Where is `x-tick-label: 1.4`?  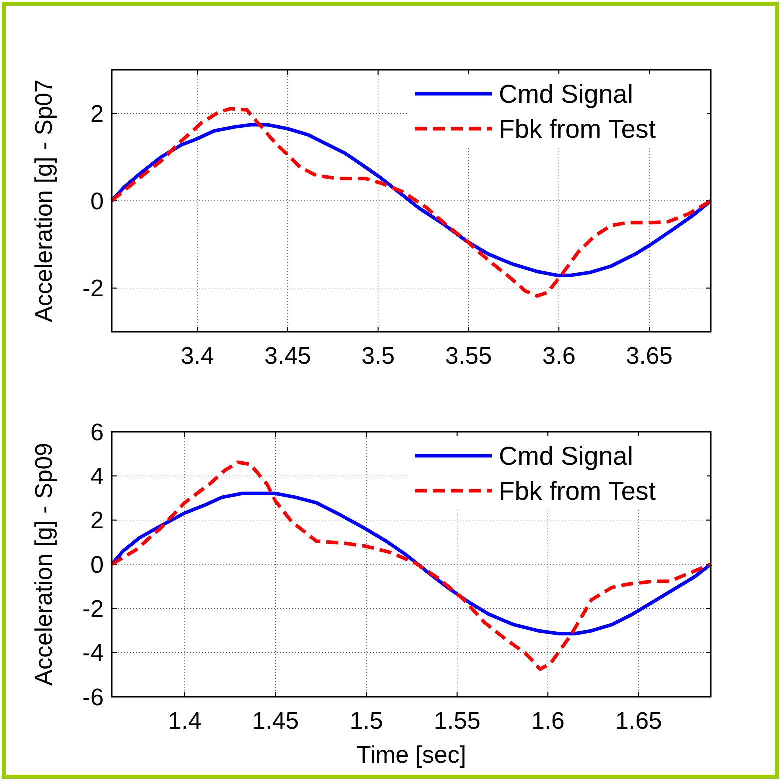 x-tick-label: 1.4 is located at coordinates (185, 721).